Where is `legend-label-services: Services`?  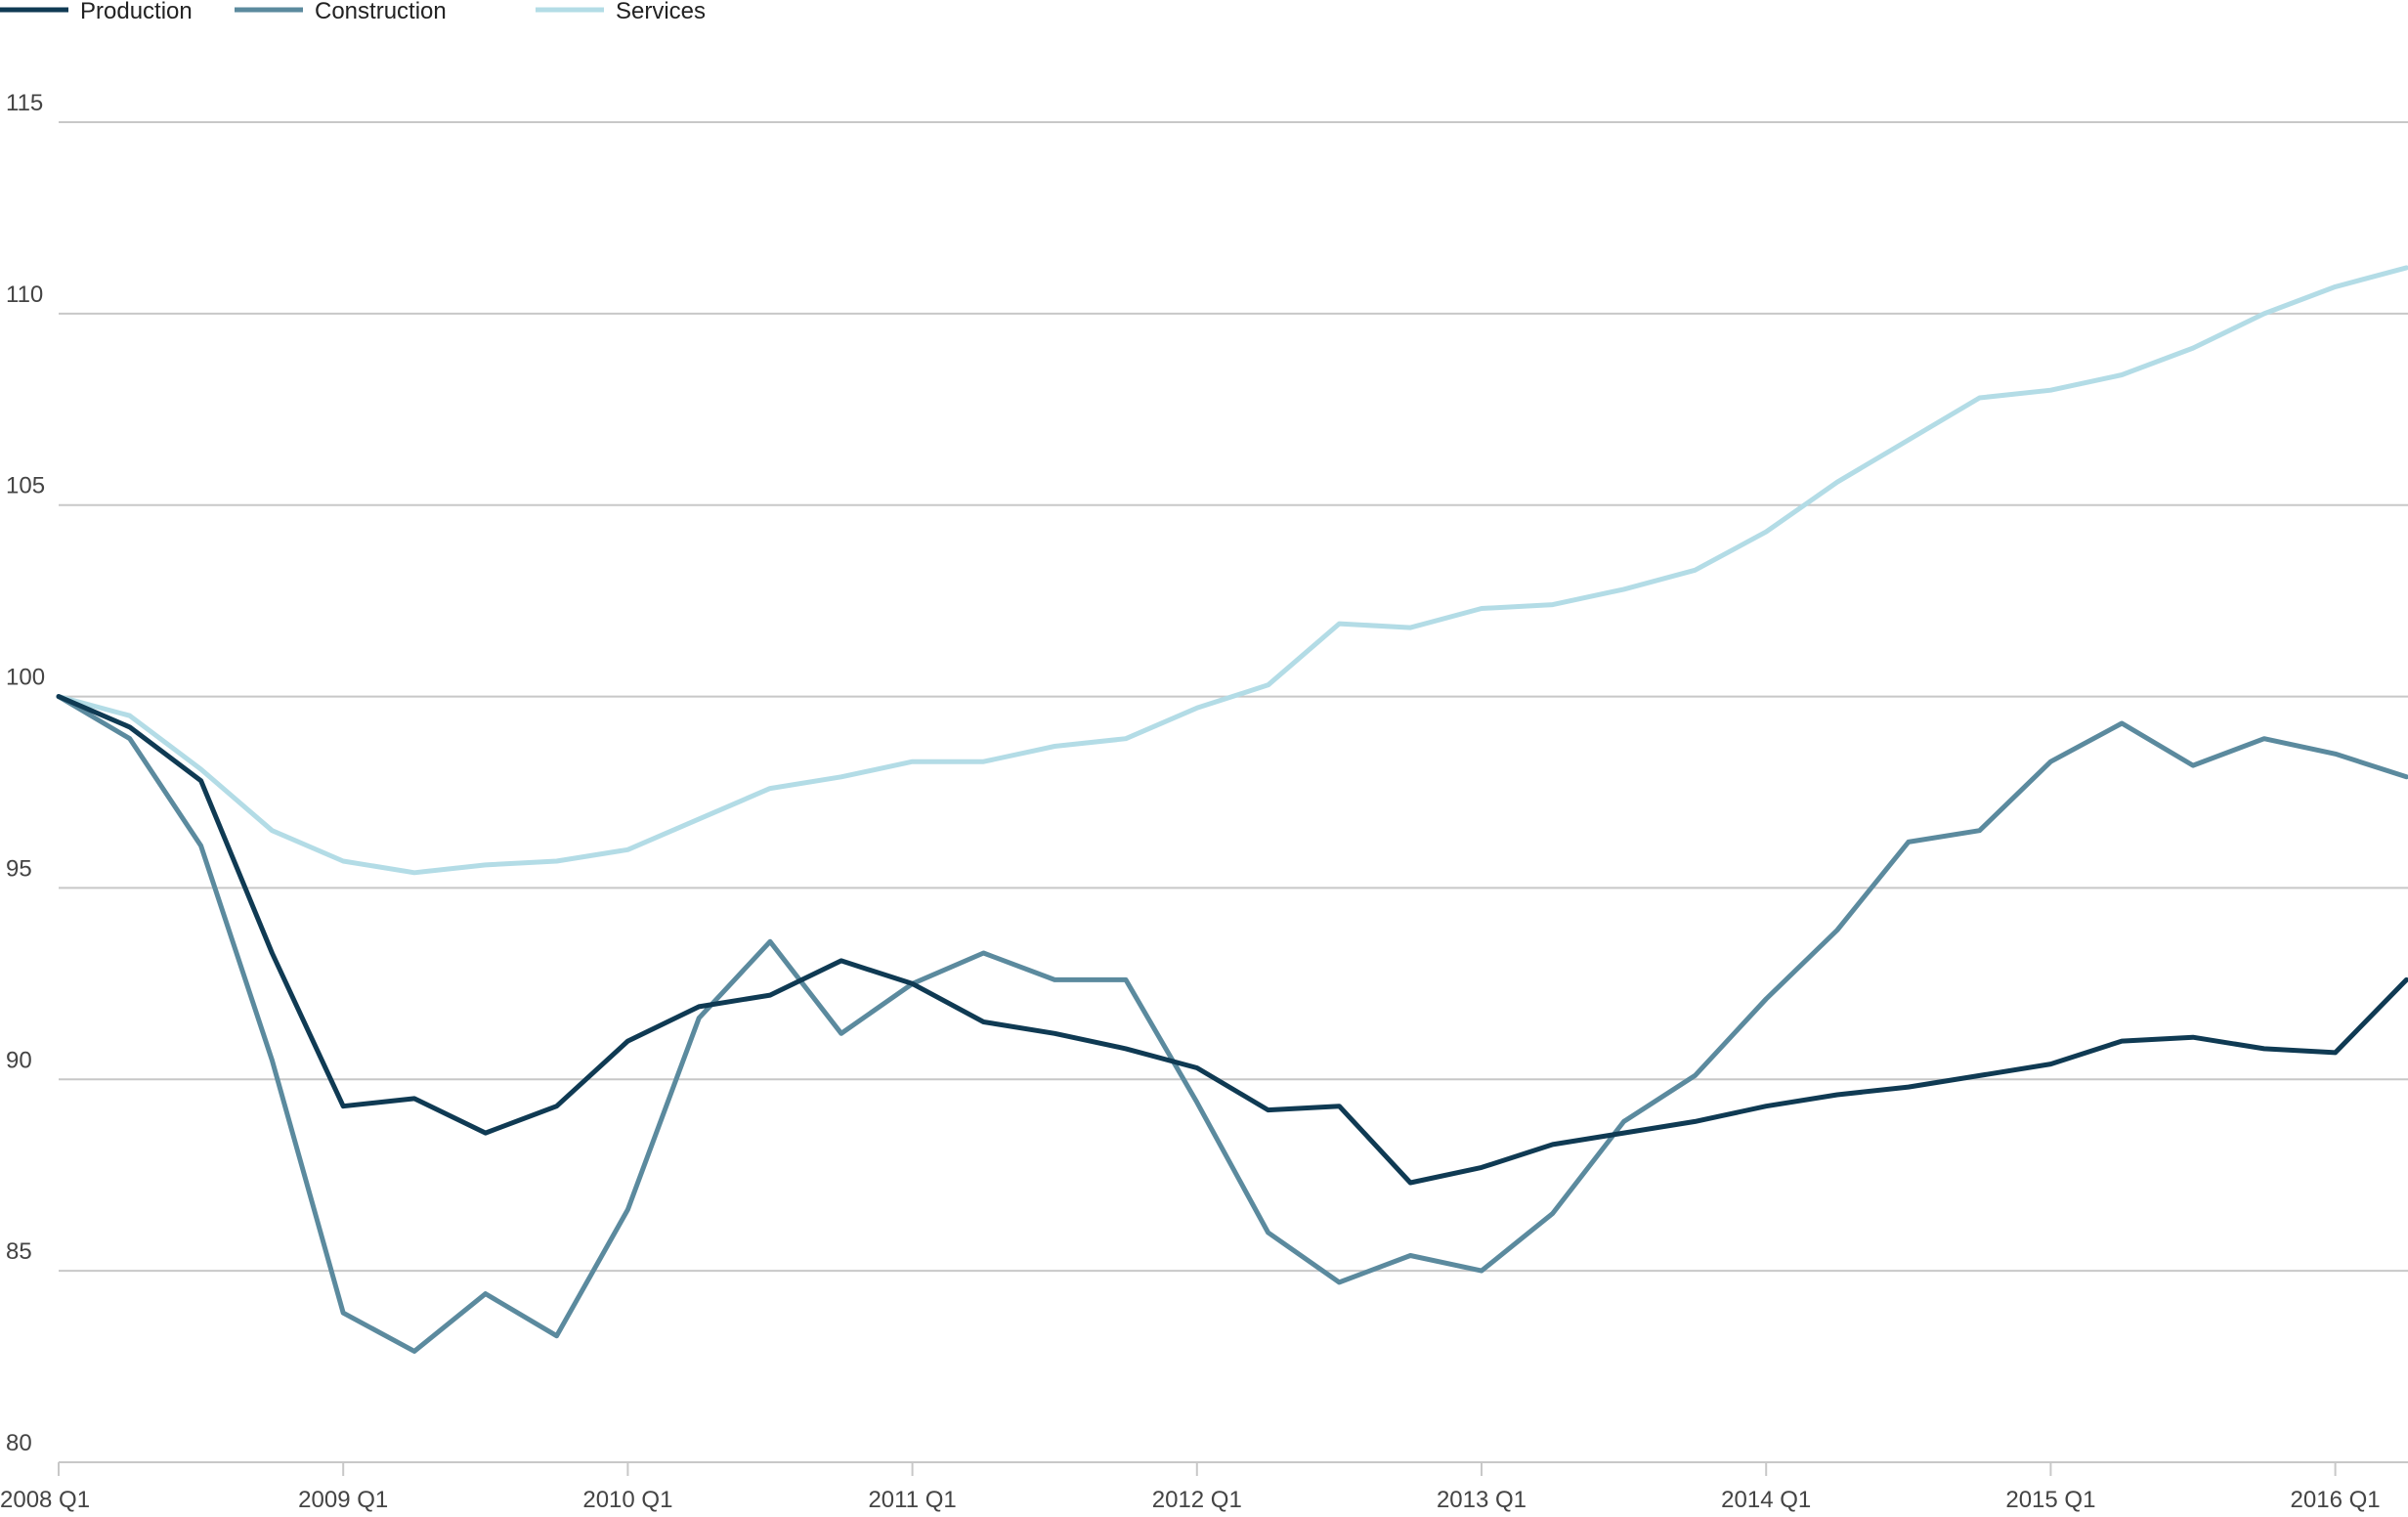
legend-label-services: Services is located at coordinates (661, 12).